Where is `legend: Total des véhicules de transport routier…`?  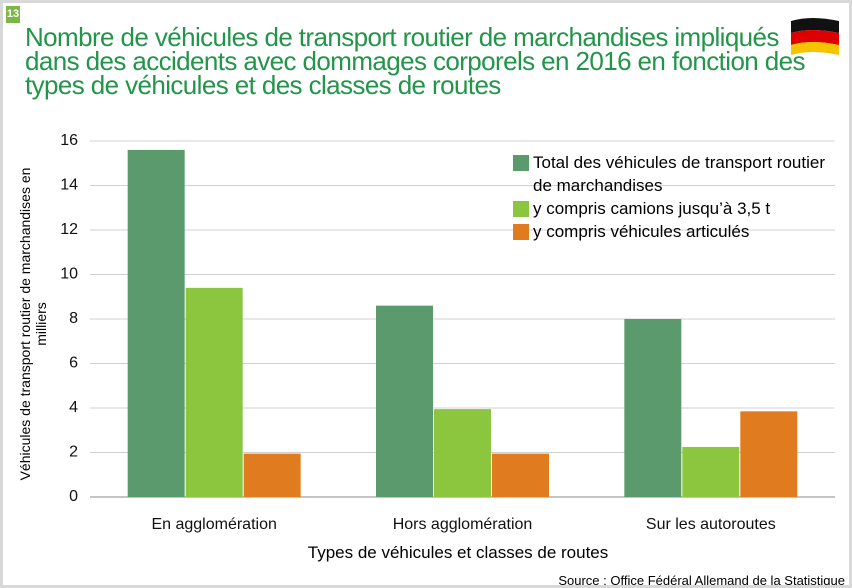
legend: Total des véhicules de transport routier… is located at coordinates (678, 197).